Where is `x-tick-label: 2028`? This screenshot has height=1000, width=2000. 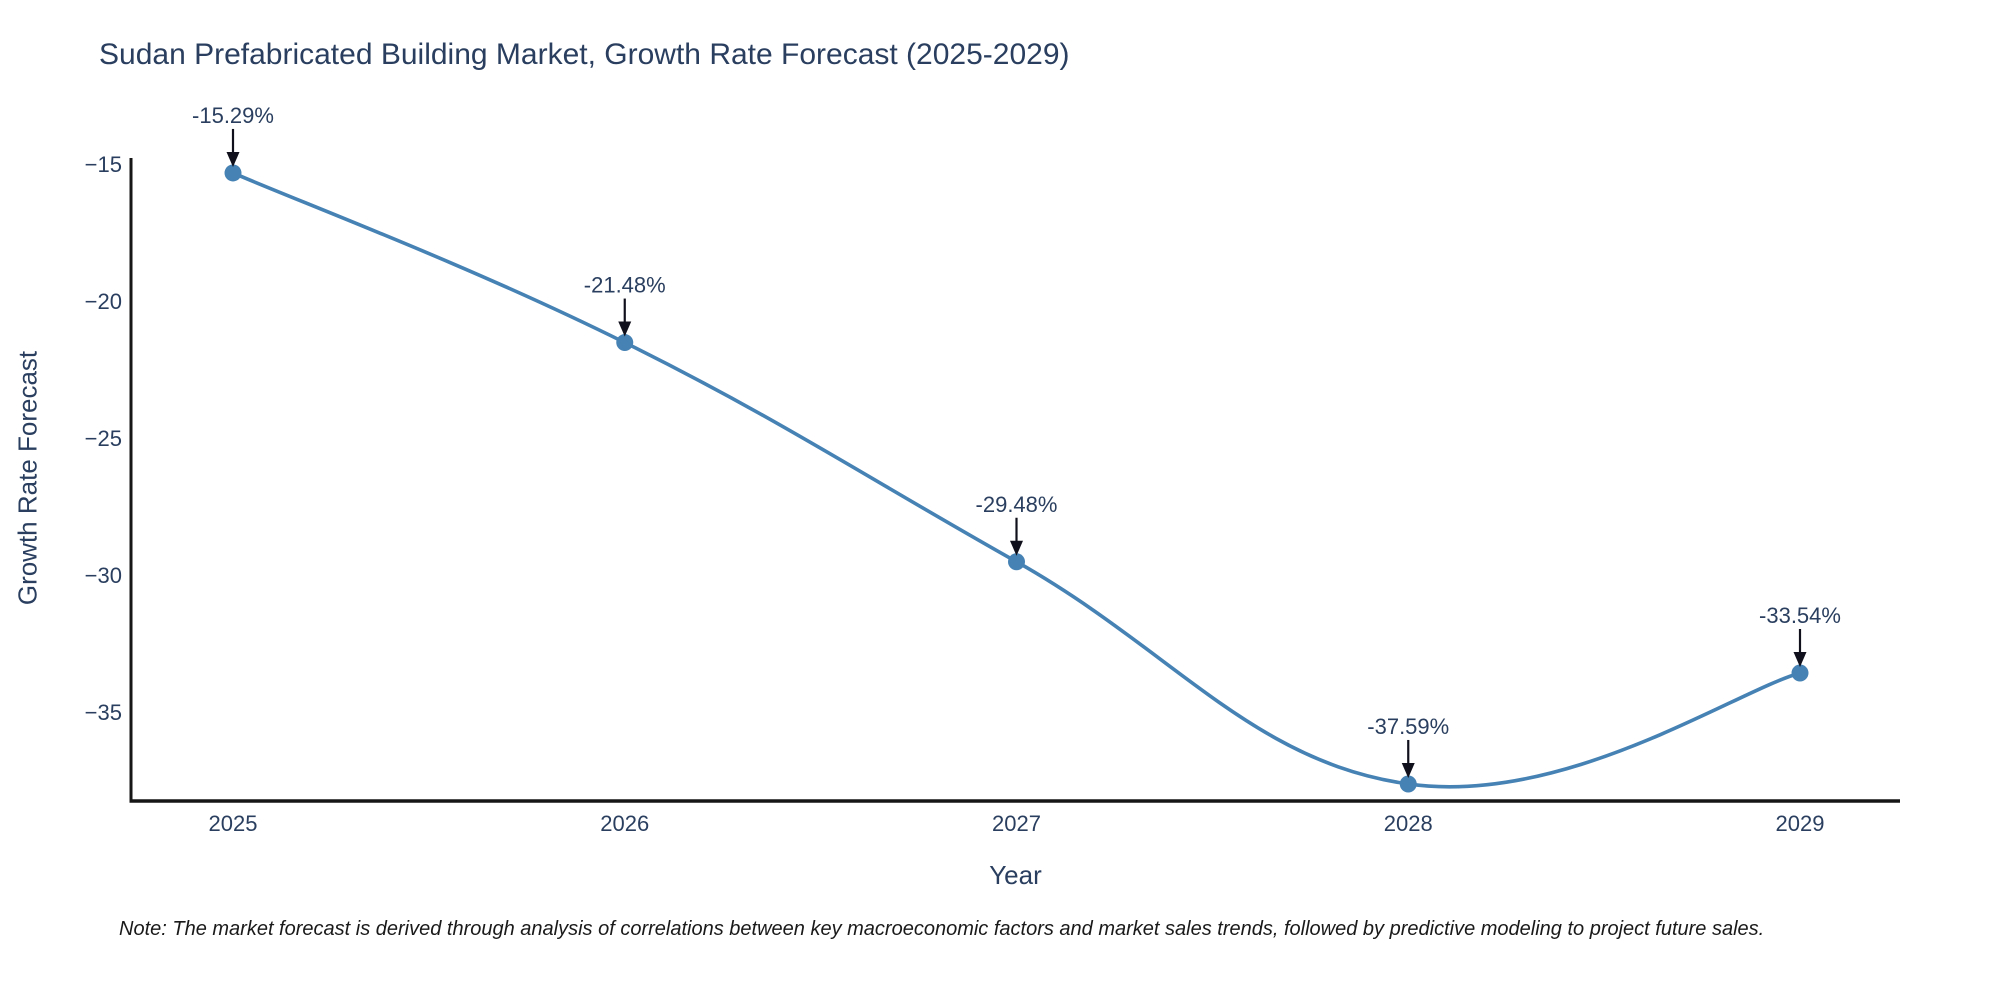 x-tick-label: 2028 is located at coordinates (1408, 823).